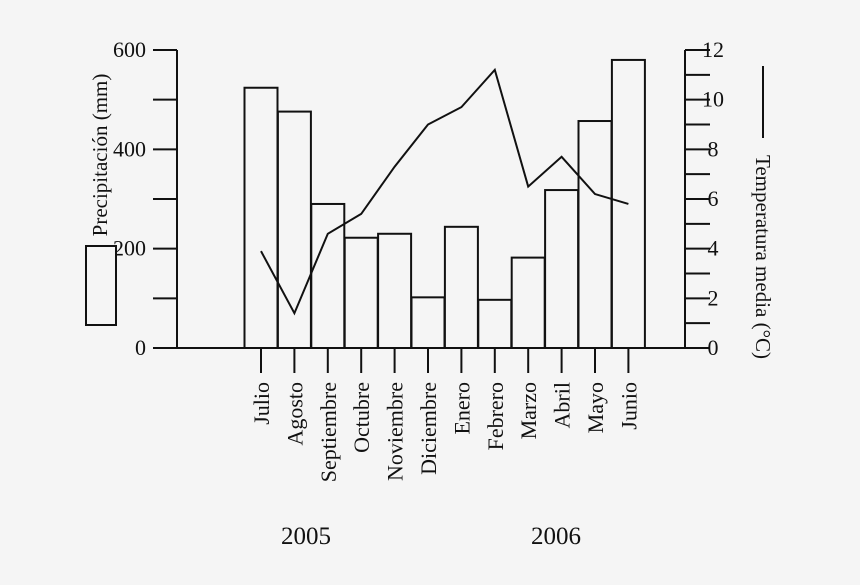  I want to click on right-tick-label: 10, so click(713, 99).